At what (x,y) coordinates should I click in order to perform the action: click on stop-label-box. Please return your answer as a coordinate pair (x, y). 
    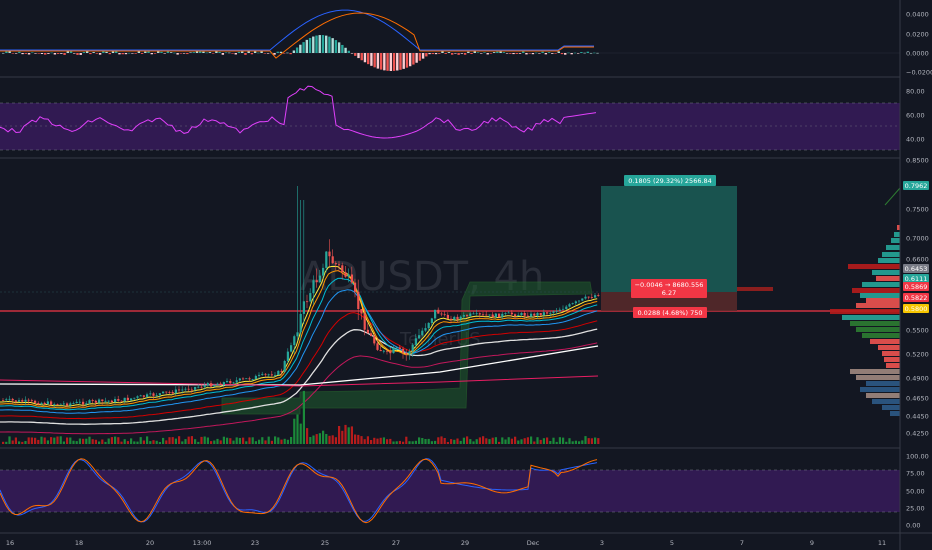
    Looking at the image, I should click on (670, 312).